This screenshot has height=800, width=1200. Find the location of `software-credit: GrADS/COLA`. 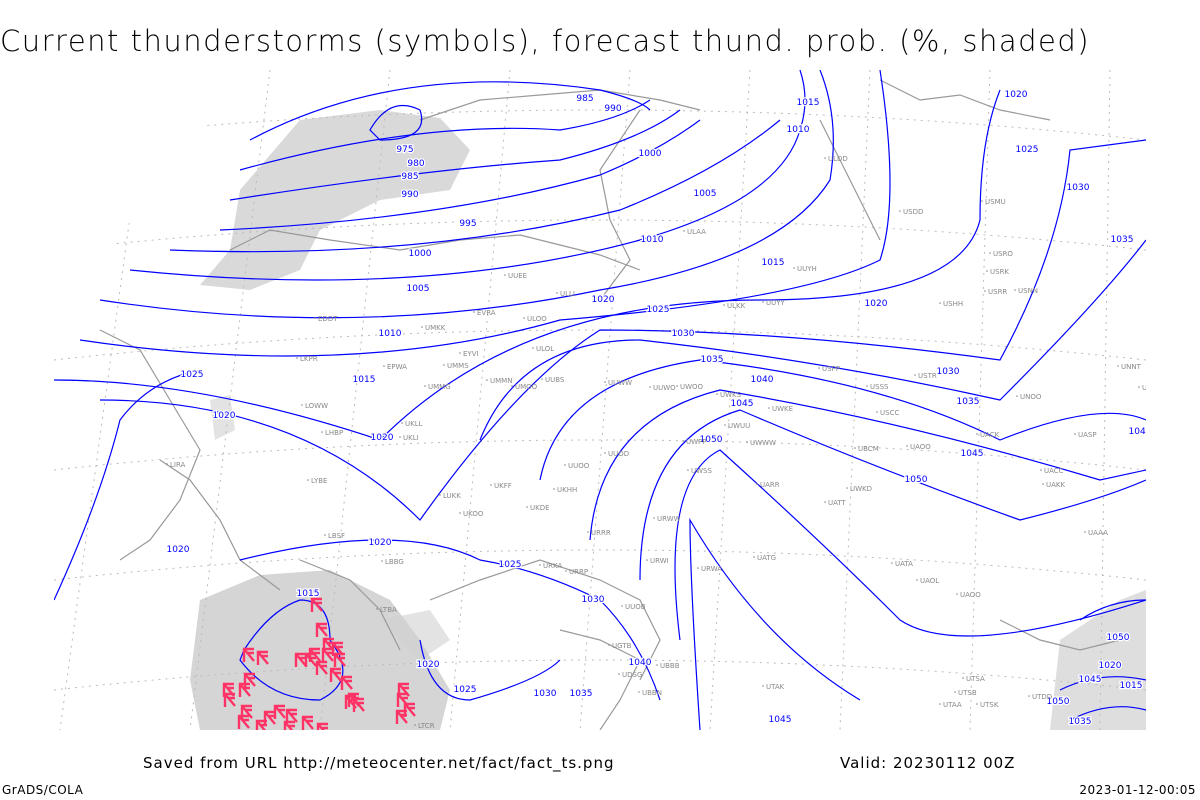

software-credit: GrADS/COLA is located at coordinates (43, 790).